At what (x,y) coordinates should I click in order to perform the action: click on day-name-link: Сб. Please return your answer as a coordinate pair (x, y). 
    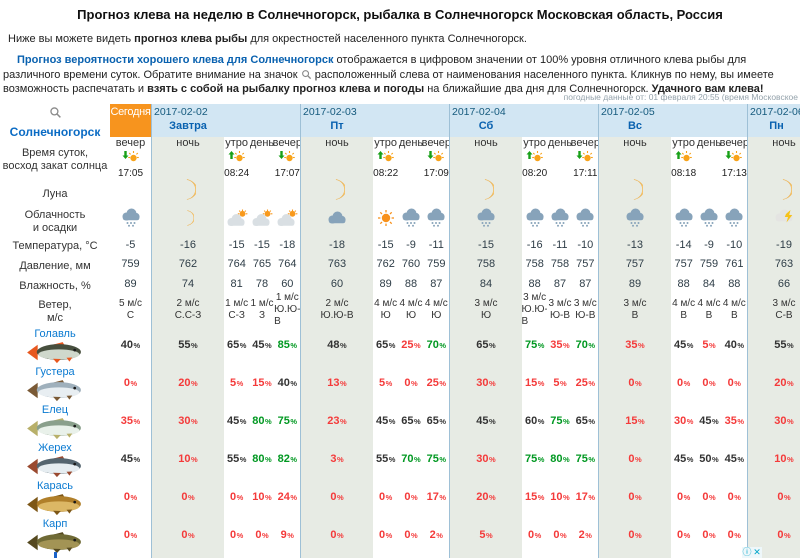
    Looking at the image, I should click on (486, 126).